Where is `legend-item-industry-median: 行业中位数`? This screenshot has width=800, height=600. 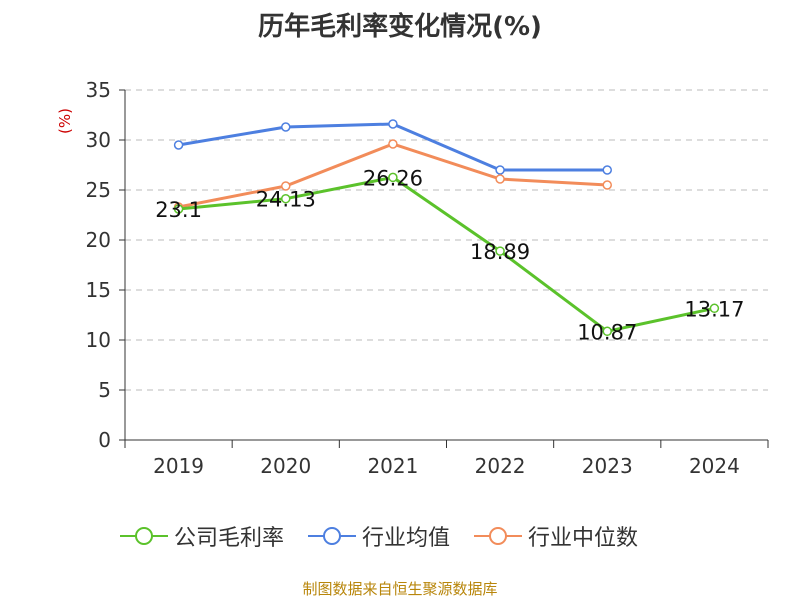 legend-item-industry-median: 行业中位数 is located at coordinates (556, 536).